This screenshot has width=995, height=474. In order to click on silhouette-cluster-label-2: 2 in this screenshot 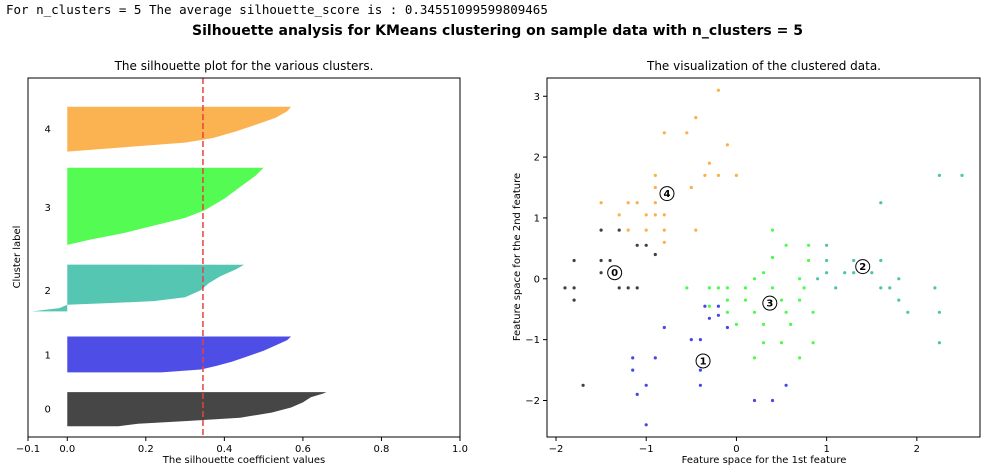, I will do `click(47, 291)`.